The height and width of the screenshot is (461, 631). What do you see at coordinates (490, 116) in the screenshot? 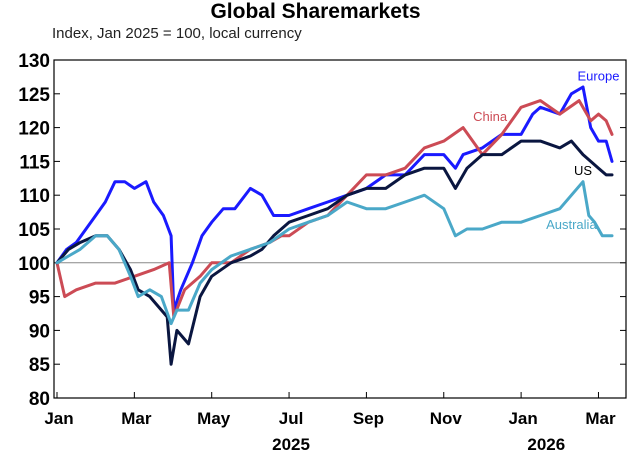
I see `series-label-china: China` at bounding box center [490, 116].